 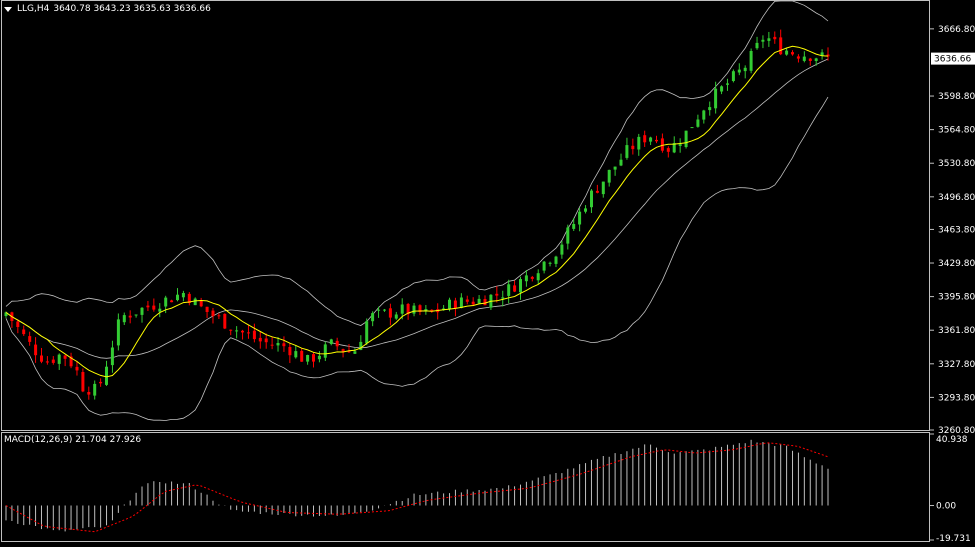 What do you see at coordinates (132, 9) in the screenshot?
I see `ohlc-values: 3640.78 3643.23 3635.63 3636.66` at bounding box center [132, 9].